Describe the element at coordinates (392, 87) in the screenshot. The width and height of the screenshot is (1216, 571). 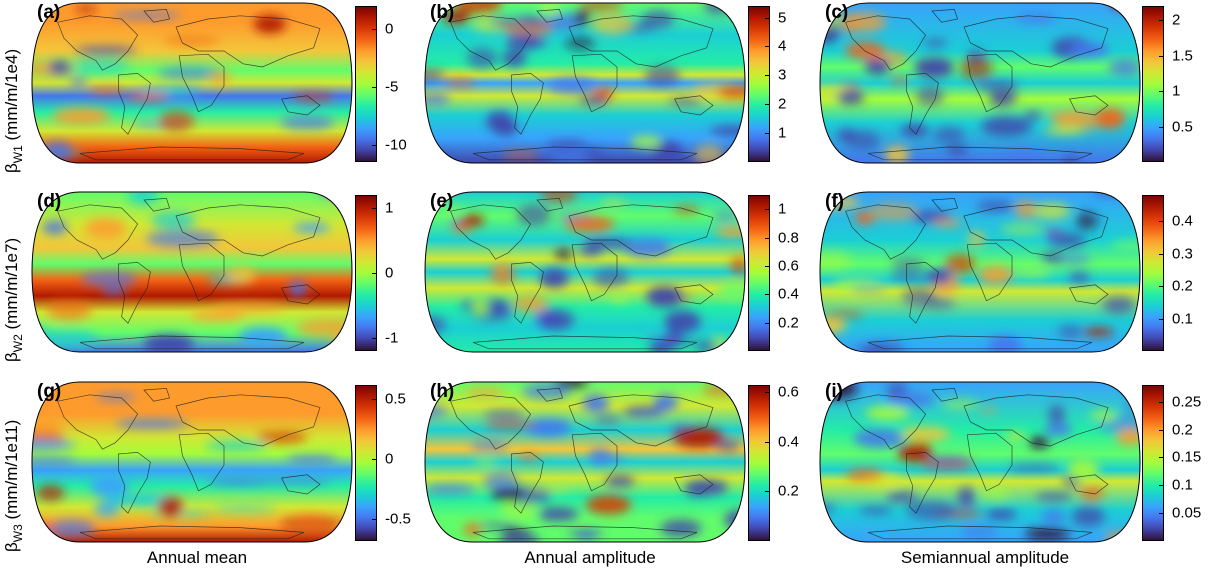
I see `colorbar-tick-label: -5` at that location.